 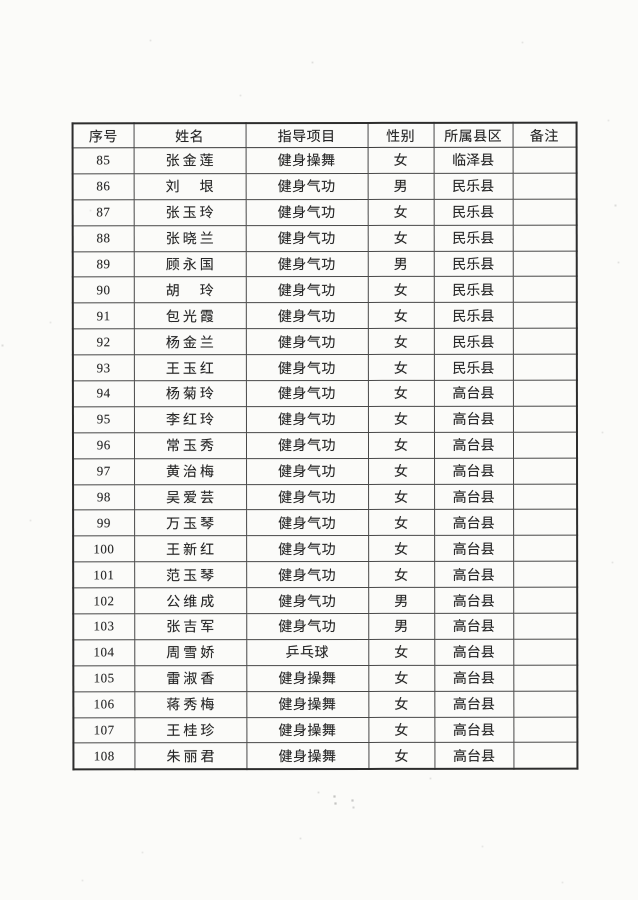 What do you see at coordinates (307, 652) in the screenshot?
I see `cell-project: 乒乓球` at bounding box center [307, 652].